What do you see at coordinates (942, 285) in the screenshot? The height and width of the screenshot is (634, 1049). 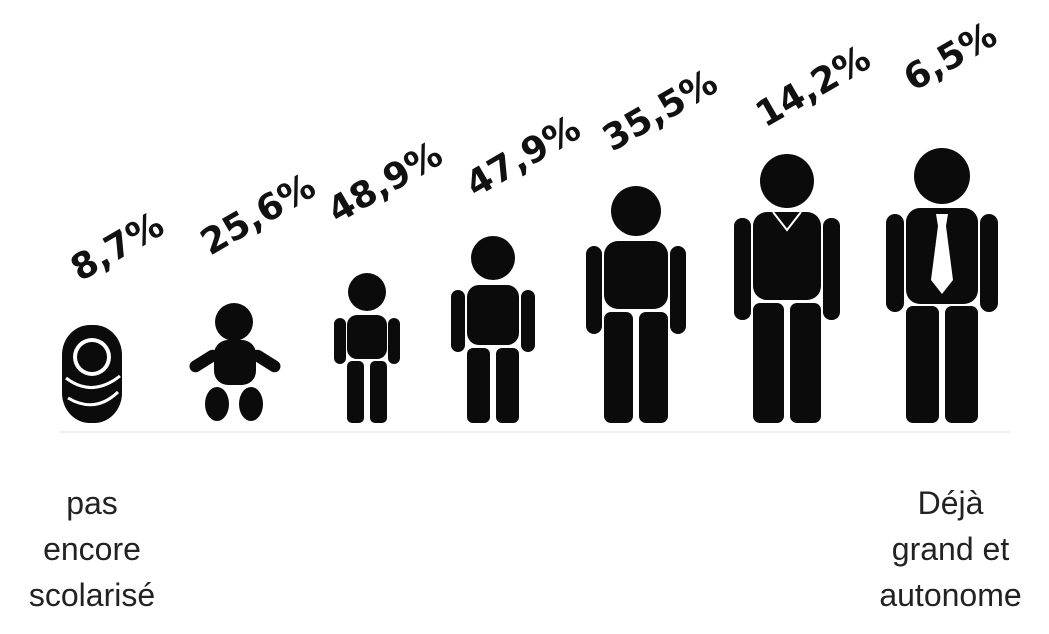 I see `figure-adult-with-tie` at bounding box center [942, 285].